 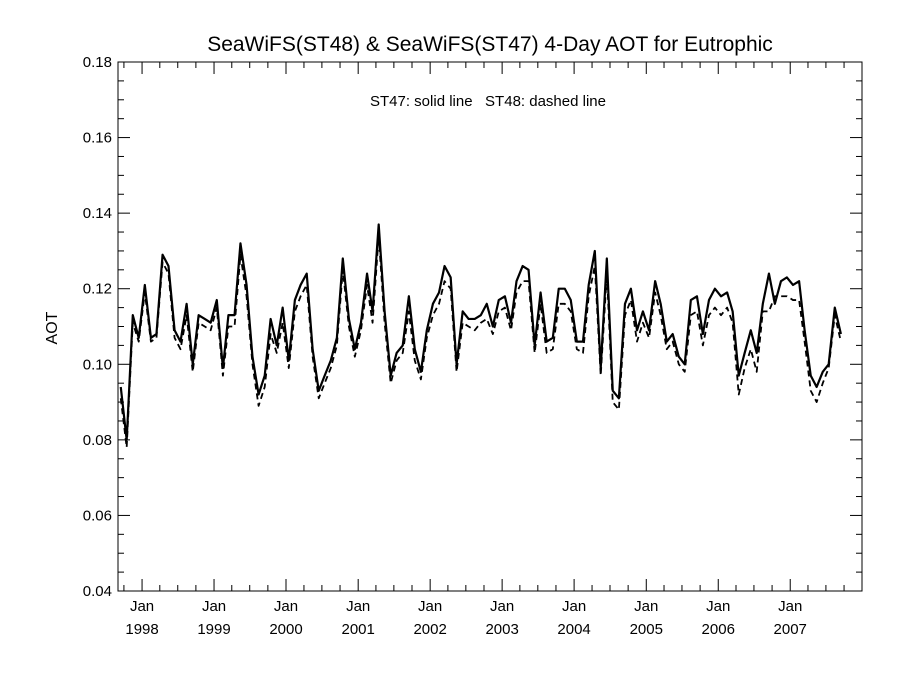 What do you see at coordinates (718, 629) in the screenshot?
I see `x-tick-label-year: 2006` at bounding box center [718, 629].